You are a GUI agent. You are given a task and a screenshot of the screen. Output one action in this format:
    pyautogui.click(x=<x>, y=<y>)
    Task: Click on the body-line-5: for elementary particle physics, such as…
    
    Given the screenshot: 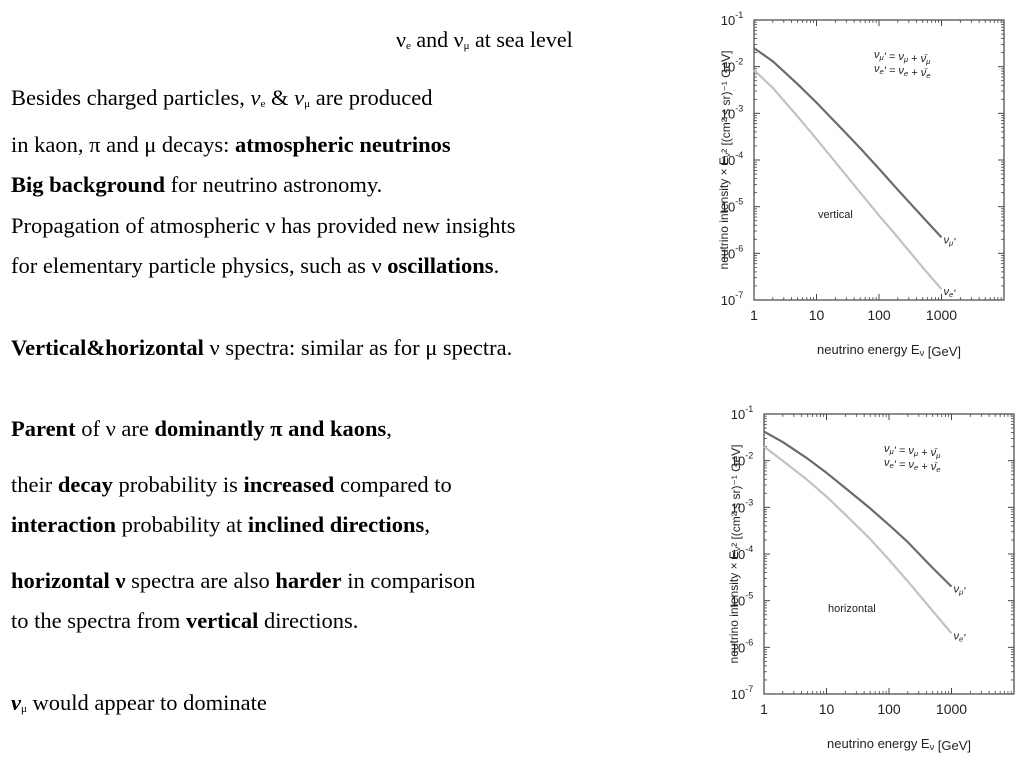 What is the action you would take?
    pyautogui.click(x=255, y=265)
    